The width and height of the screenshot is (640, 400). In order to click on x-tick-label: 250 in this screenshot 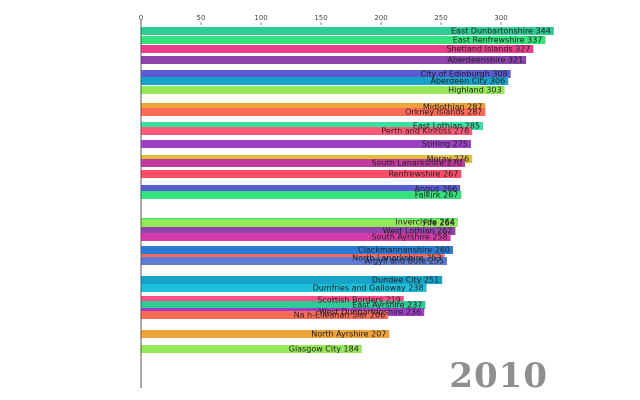, I will do `click(440, 18)`.